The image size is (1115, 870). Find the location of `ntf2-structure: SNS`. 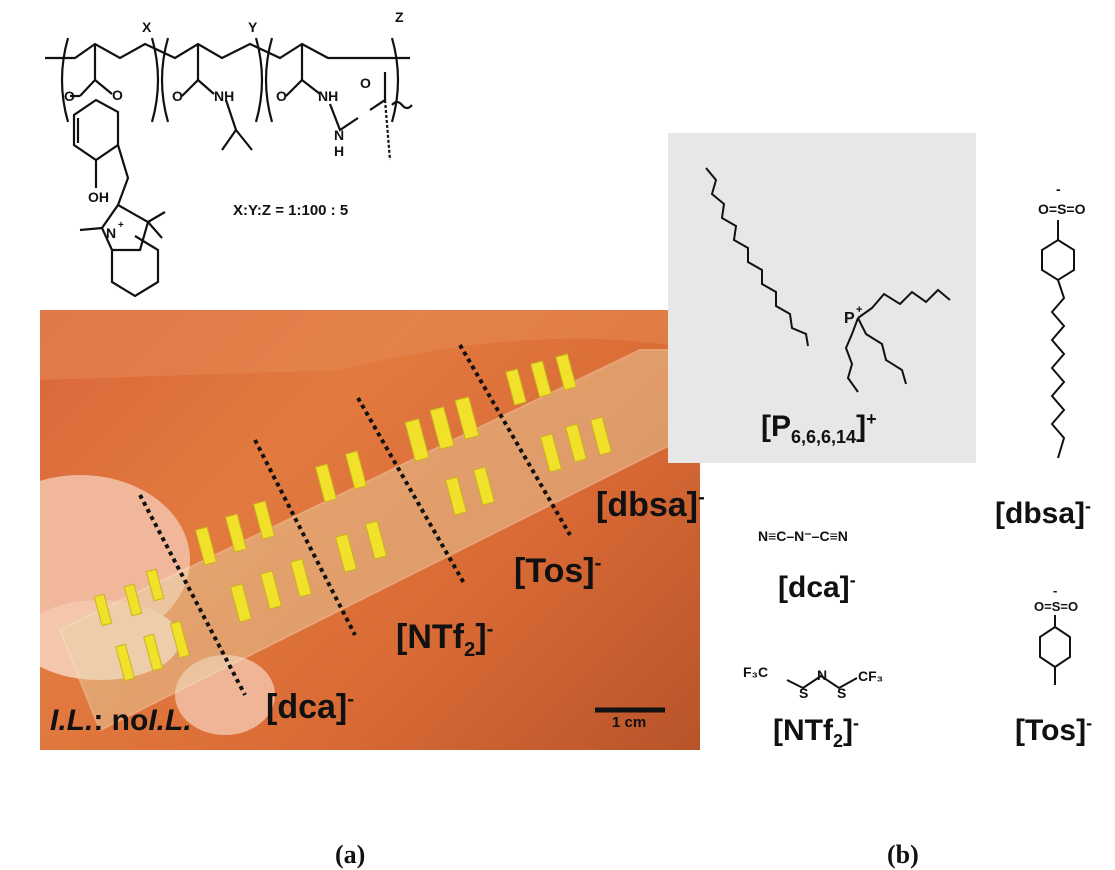

ntf2-structure: SNS is located at coordinates (822, 683).